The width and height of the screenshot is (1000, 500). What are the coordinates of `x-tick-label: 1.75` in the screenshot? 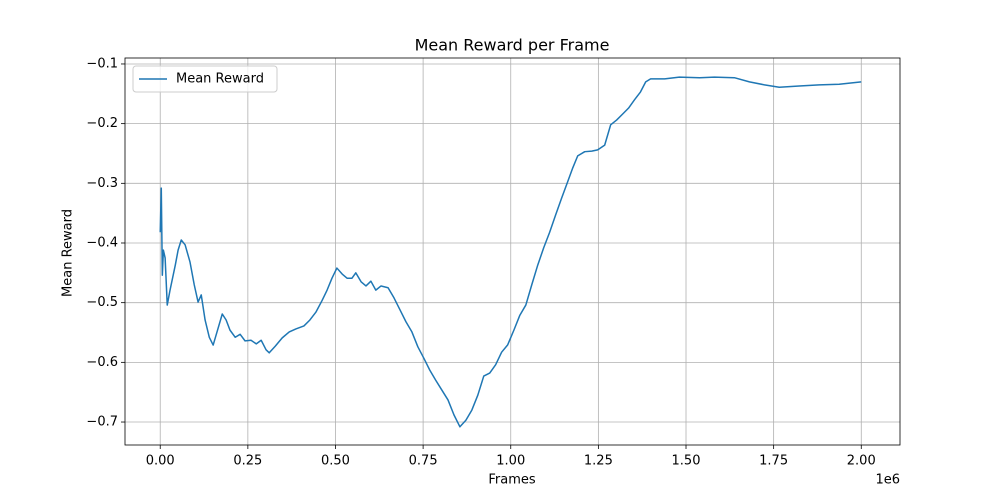 It's located at (773, 461).